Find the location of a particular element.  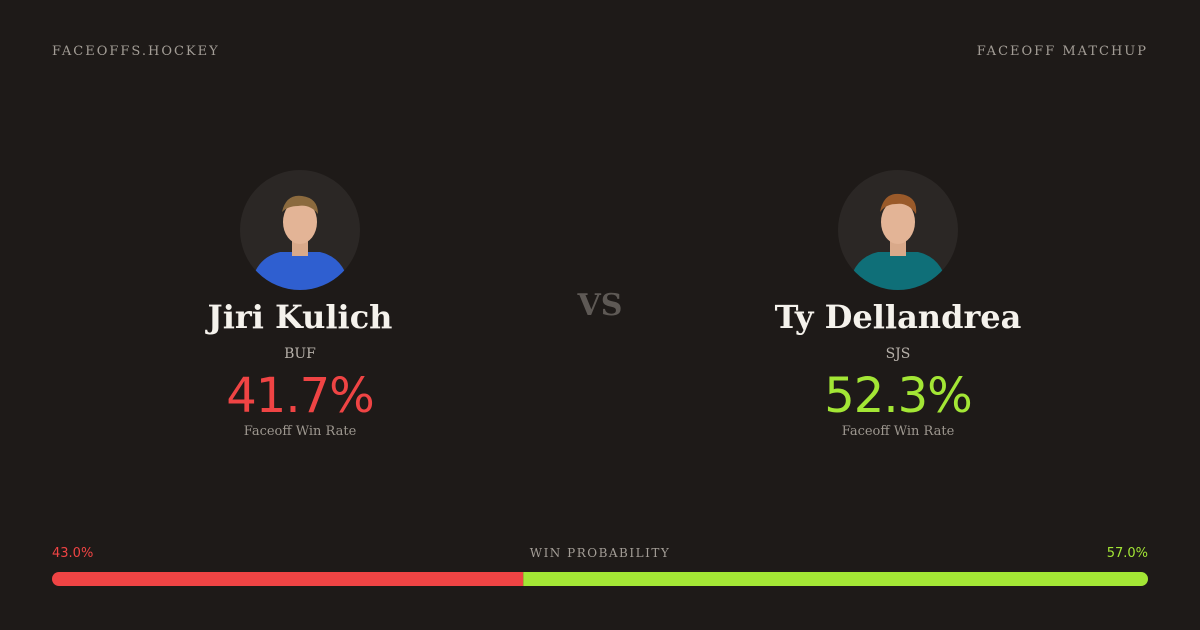

player-name: Jiri Kulich is located at coordinates (300, 317).